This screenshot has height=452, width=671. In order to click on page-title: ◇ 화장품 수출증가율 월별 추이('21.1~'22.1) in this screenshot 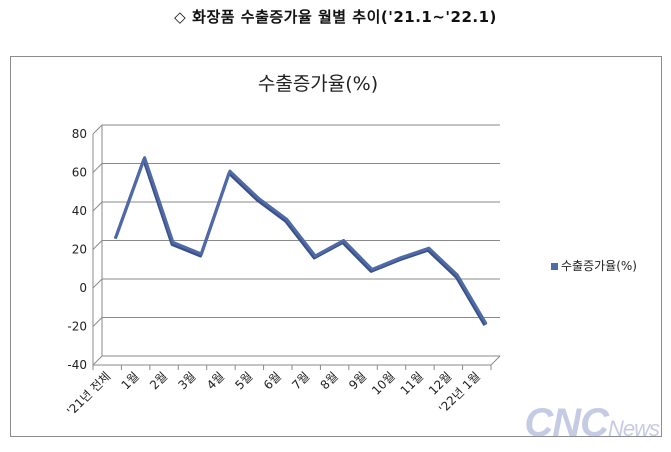, I will do `click(335, 16)`.